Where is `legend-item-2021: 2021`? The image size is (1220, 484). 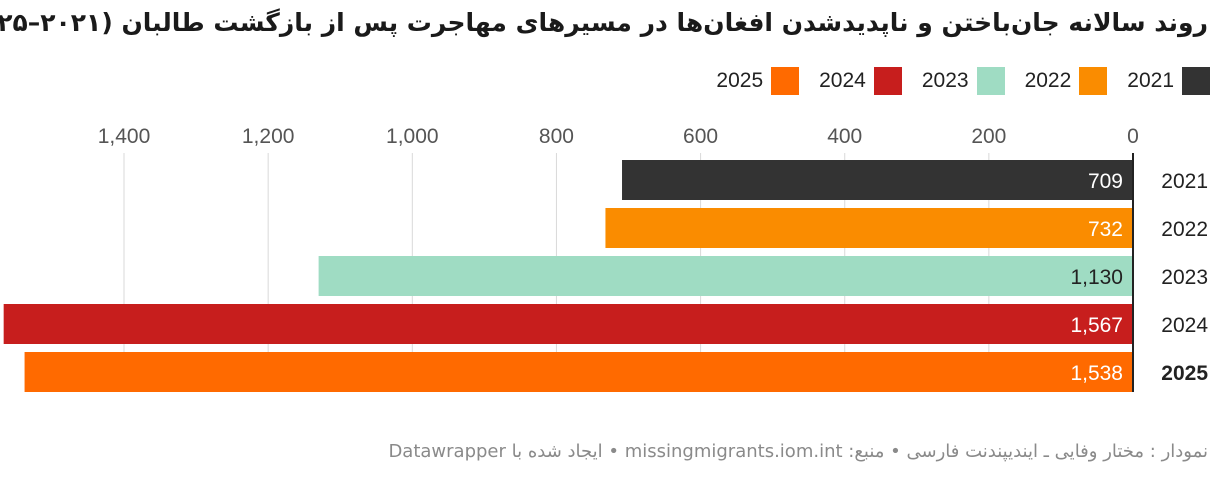
legend-item-2021: 2021 is located at coordinates (1168, 81).